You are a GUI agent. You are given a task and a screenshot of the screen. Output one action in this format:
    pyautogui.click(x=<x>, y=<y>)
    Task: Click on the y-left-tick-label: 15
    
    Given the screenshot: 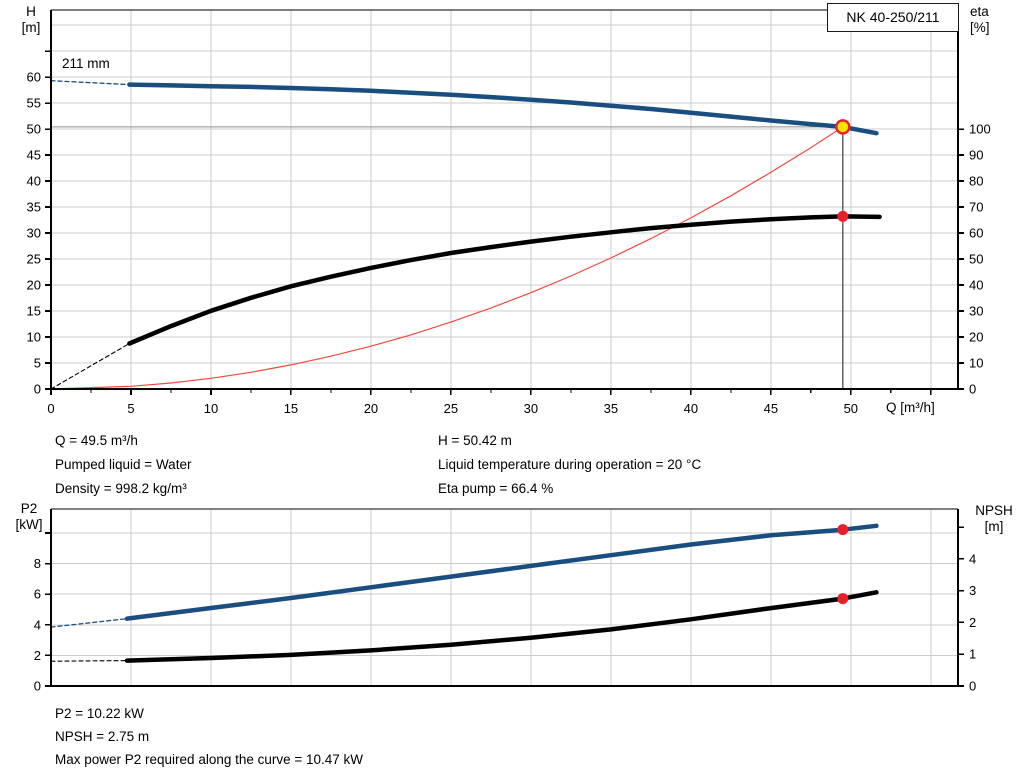 What is the action you would take?
    pyautogui.click(x=34, y=311)
    